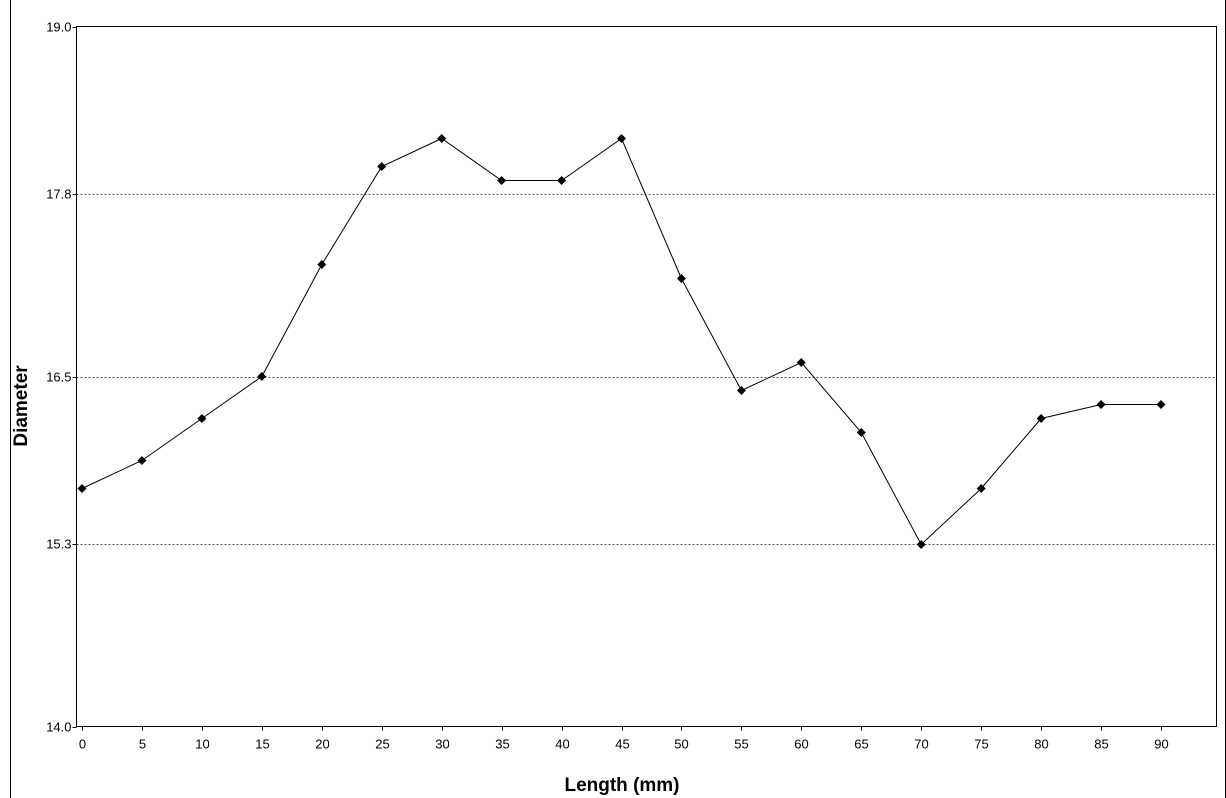 This screenshot has height=798, width=1226. What do you see at coordinates (921, 744) in the screenshot?
I see `x-tick-label: 70` at bounding box center [921, 744].